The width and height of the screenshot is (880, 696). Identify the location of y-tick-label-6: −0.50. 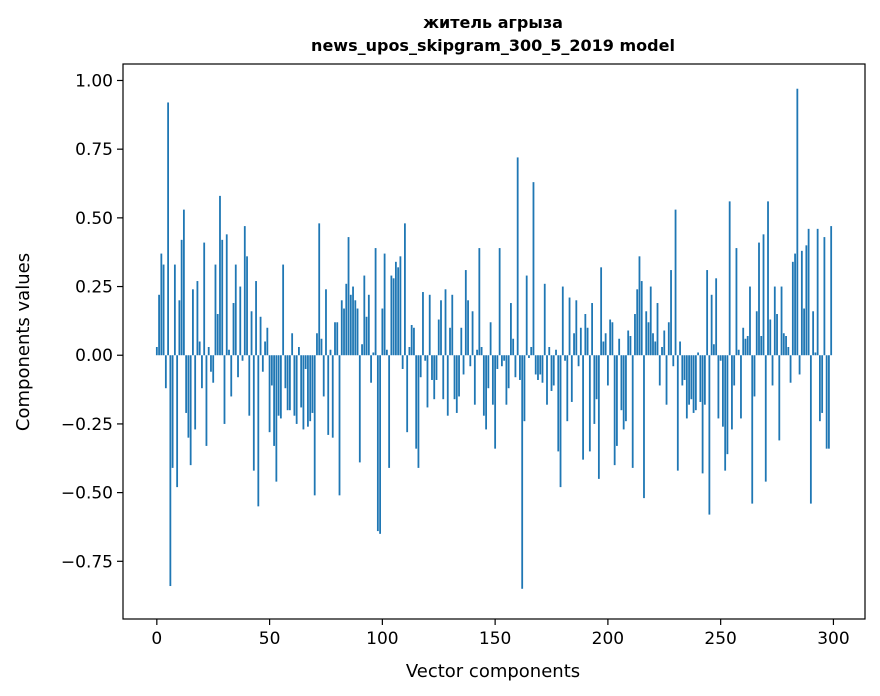
(87, 494).